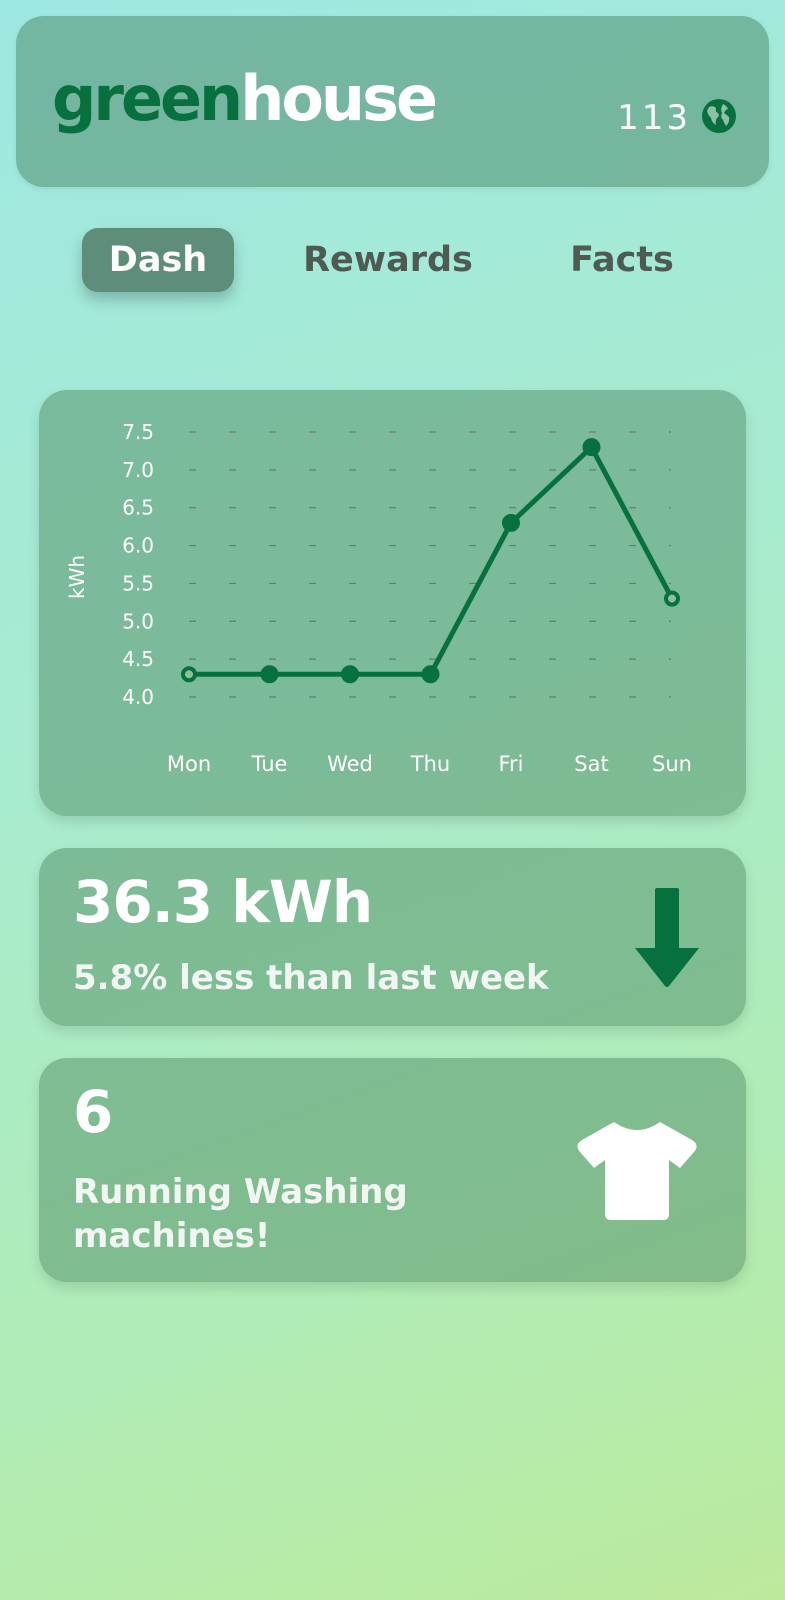 The image size is (785, 1600). I want to click on x-tick-label: Tue, so click(269, 764).